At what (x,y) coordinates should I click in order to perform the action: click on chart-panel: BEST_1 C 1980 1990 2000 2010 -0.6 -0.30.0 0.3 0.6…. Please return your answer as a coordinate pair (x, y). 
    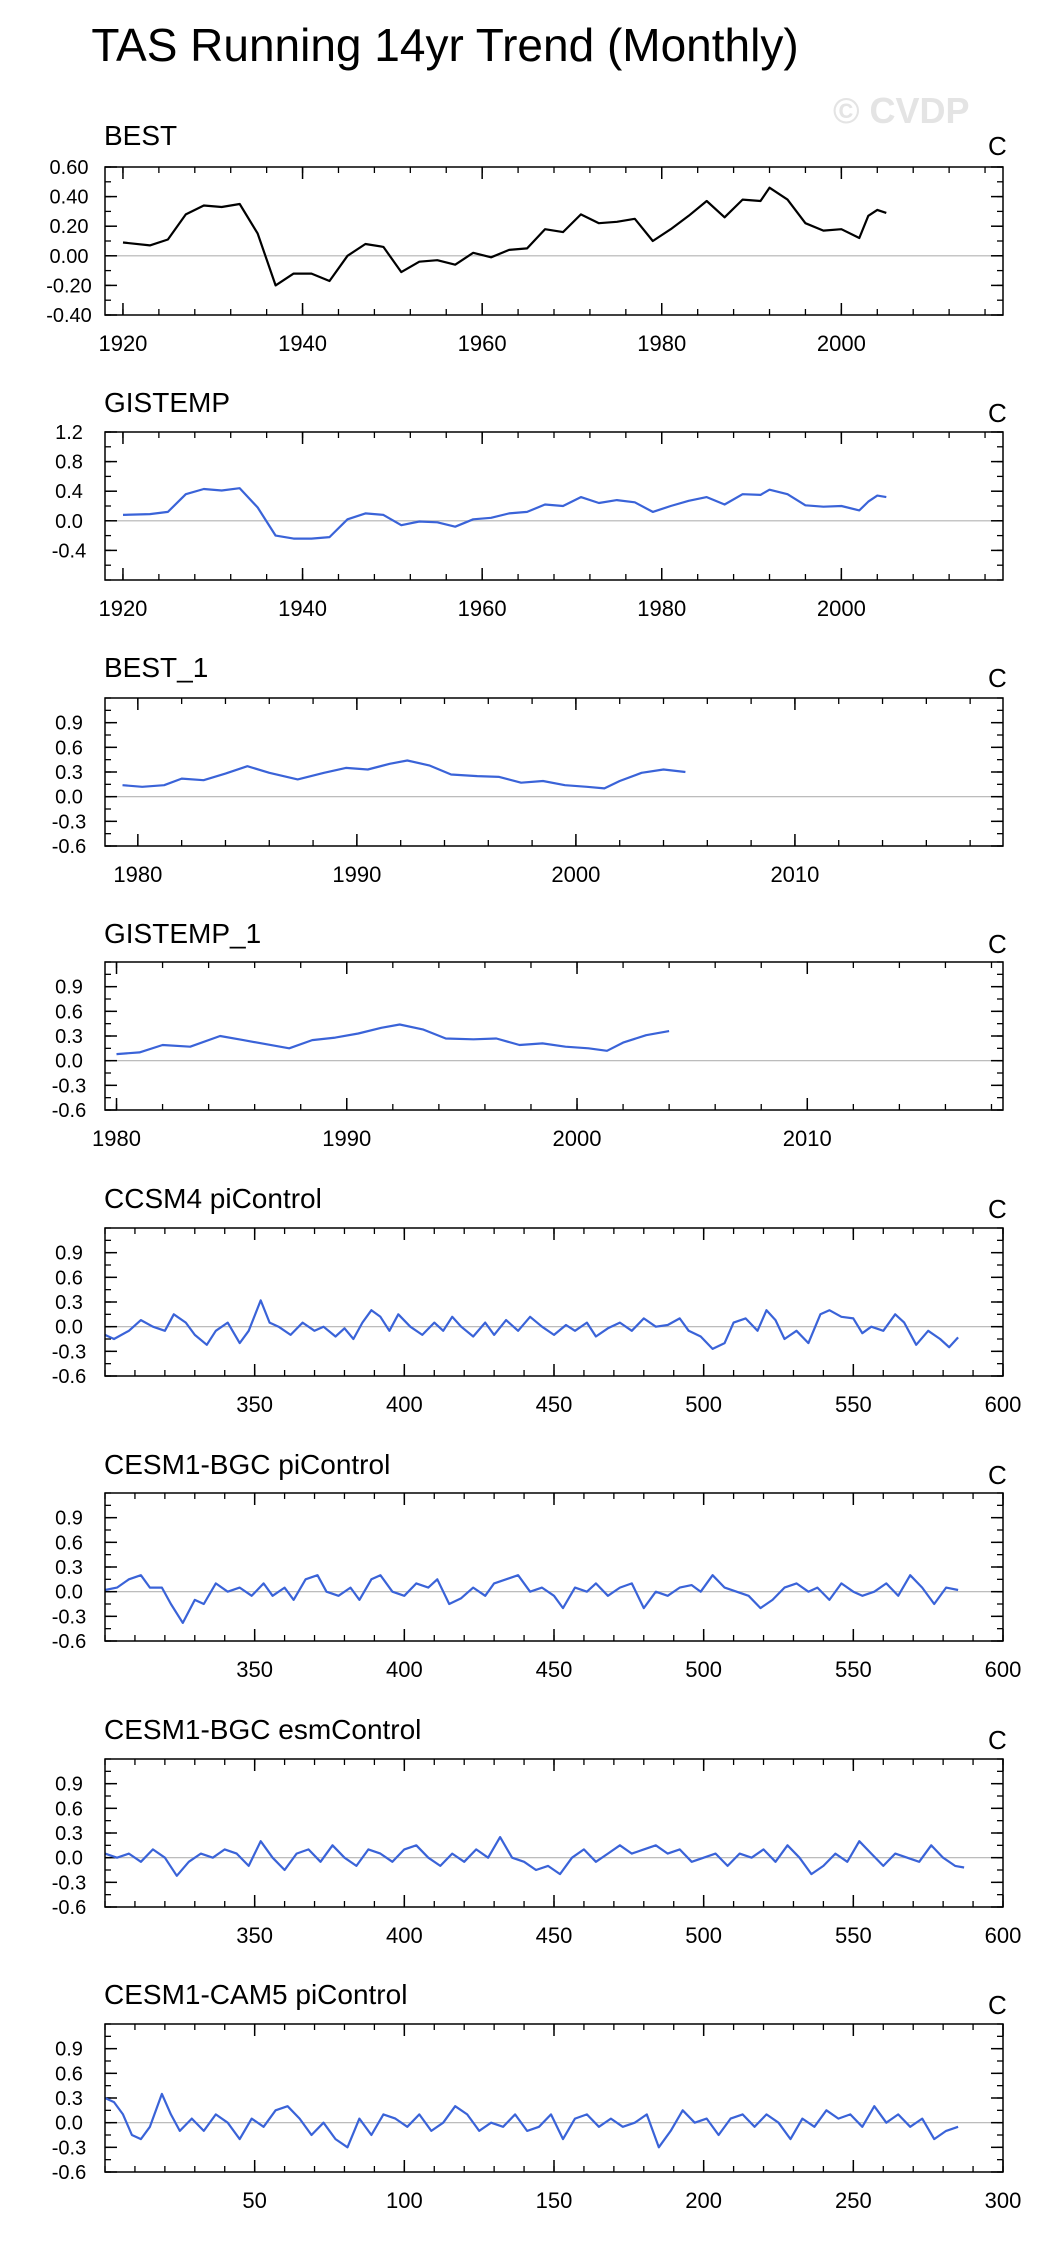
    Looking at the image, I should click on (529, 769).